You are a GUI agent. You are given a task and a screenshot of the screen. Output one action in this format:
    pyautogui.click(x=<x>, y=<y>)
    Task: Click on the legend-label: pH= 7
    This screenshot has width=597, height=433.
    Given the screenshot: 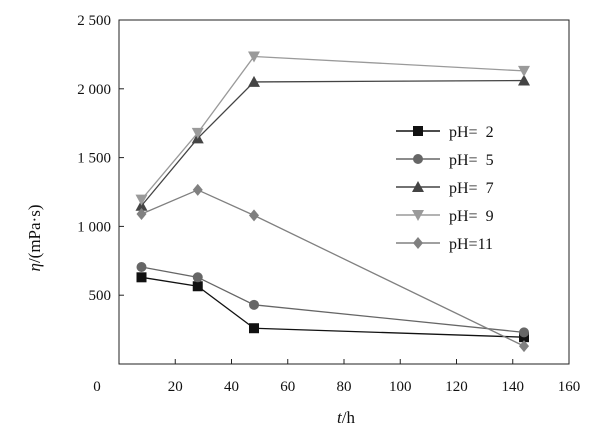 What is the action you would take?
    pyautogui.click(x=471, y=188)
    